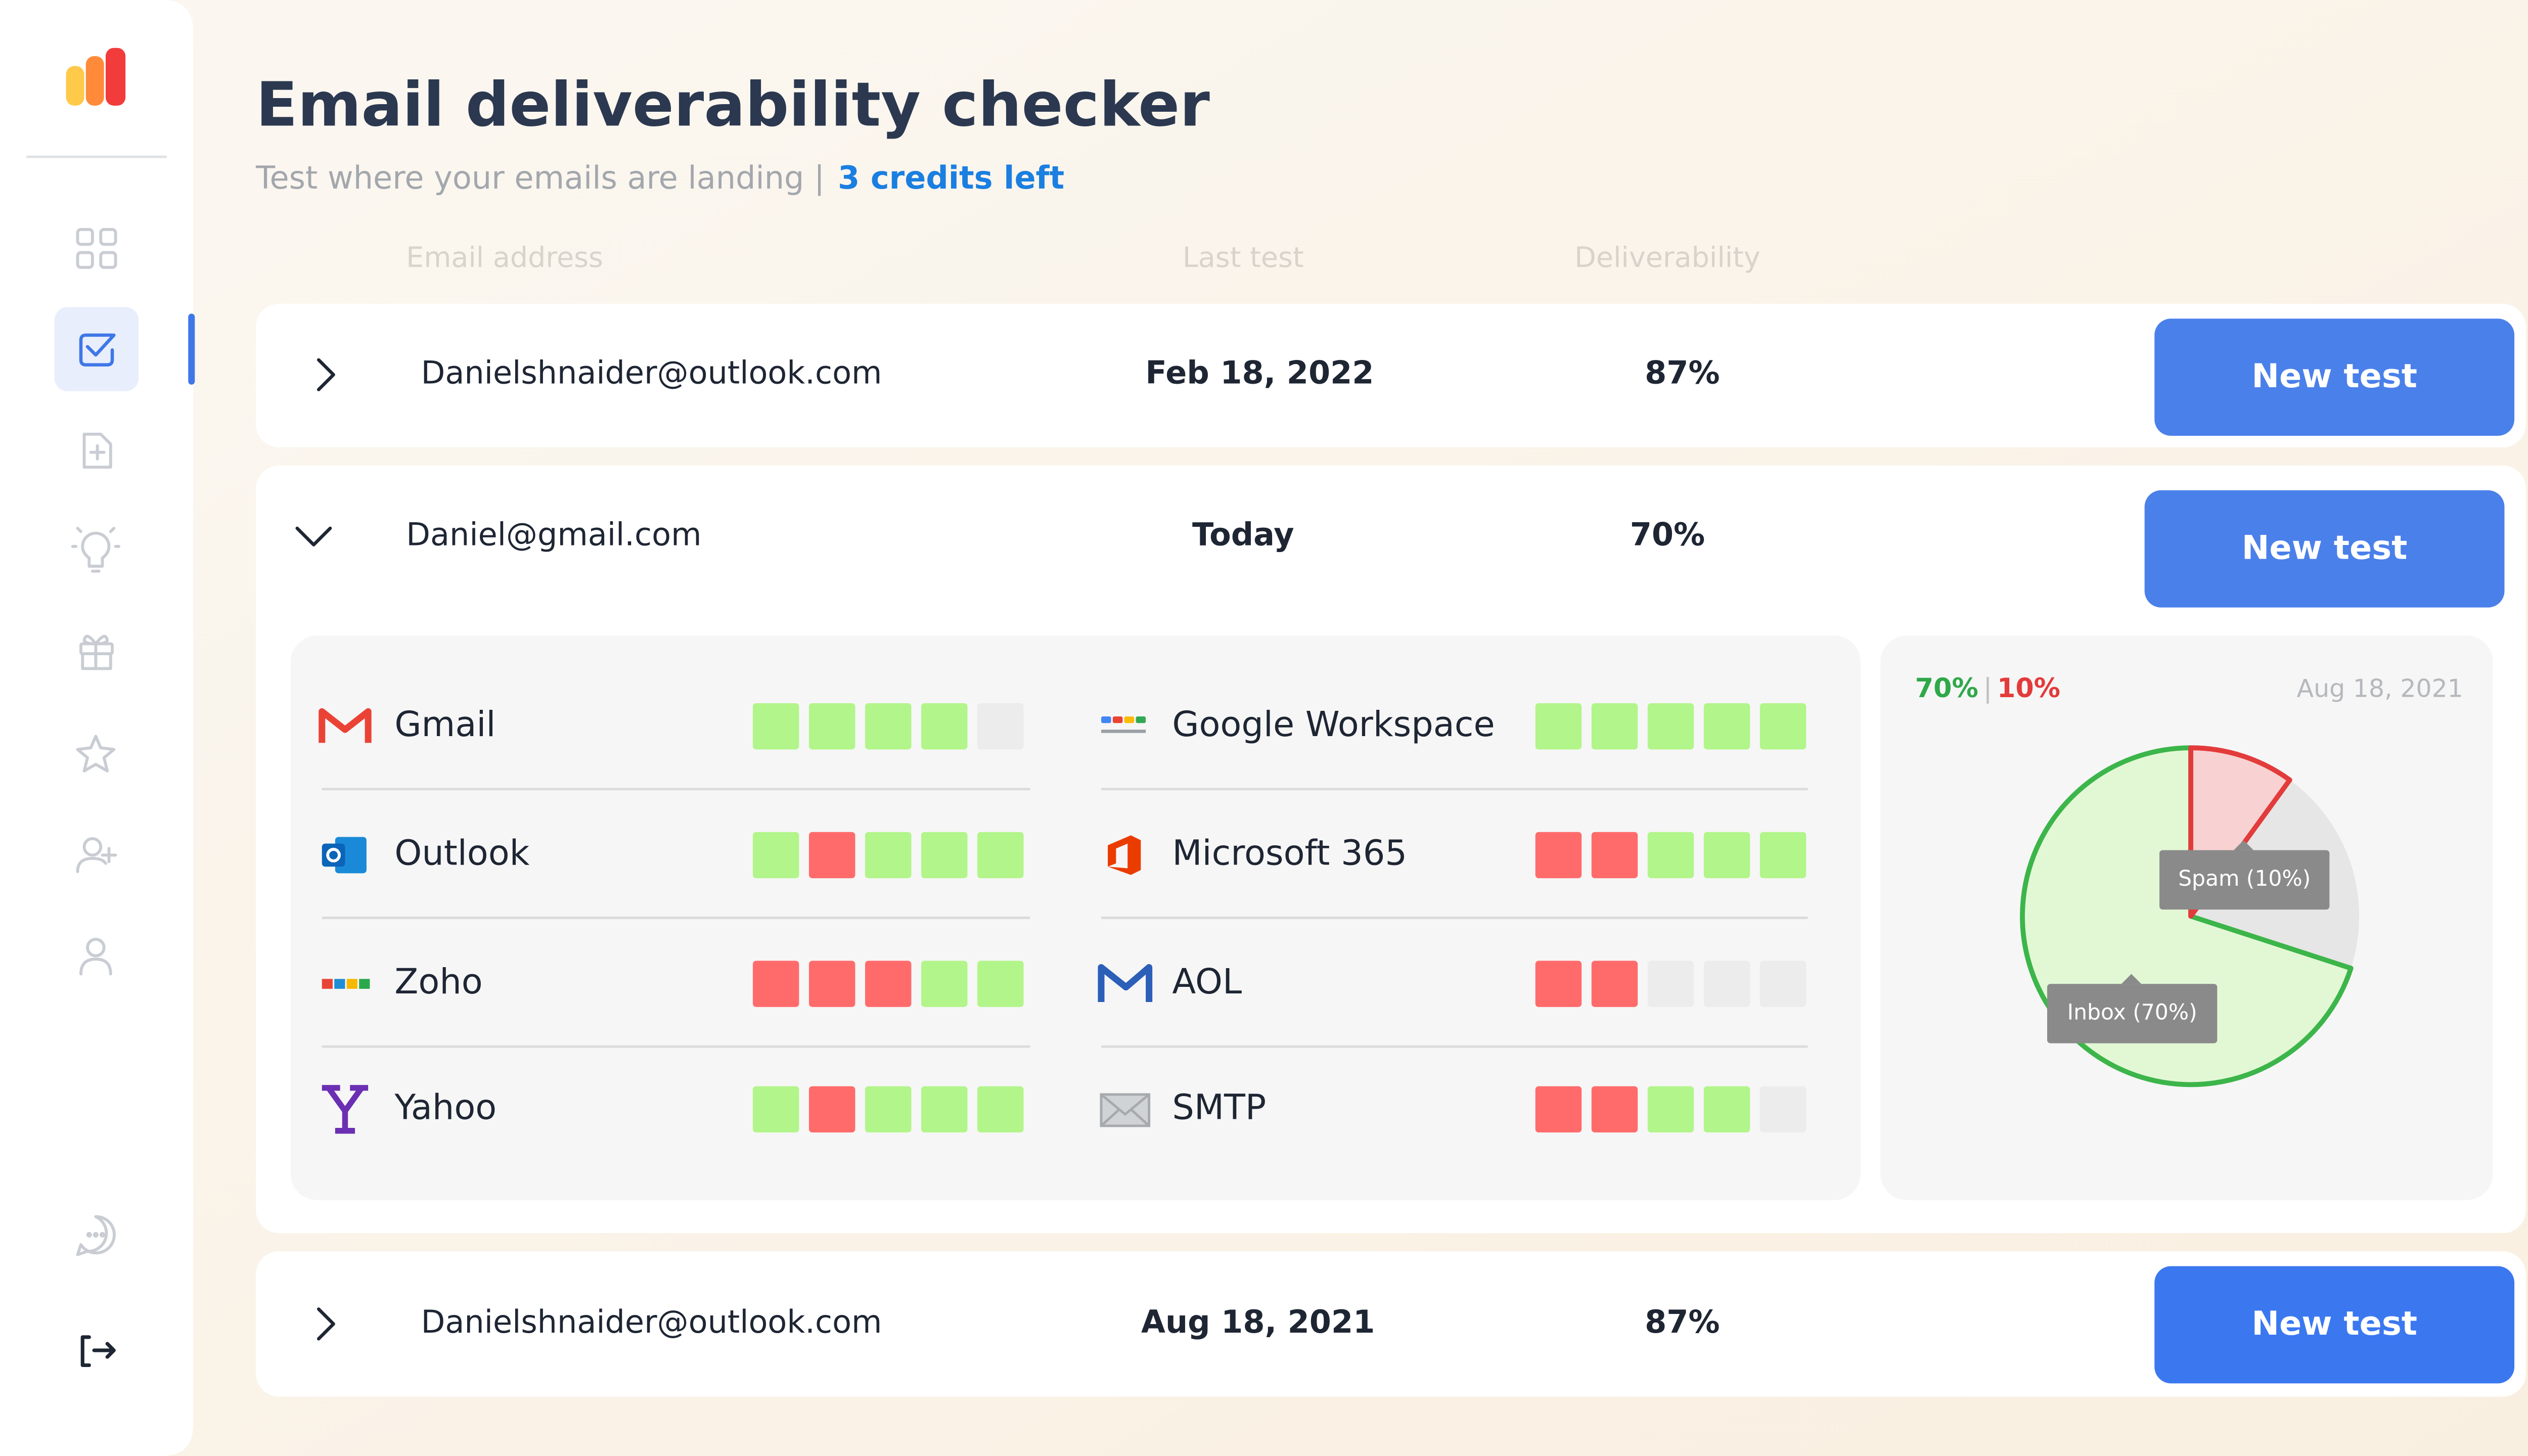  I want to click on logo, so click(96, 77).